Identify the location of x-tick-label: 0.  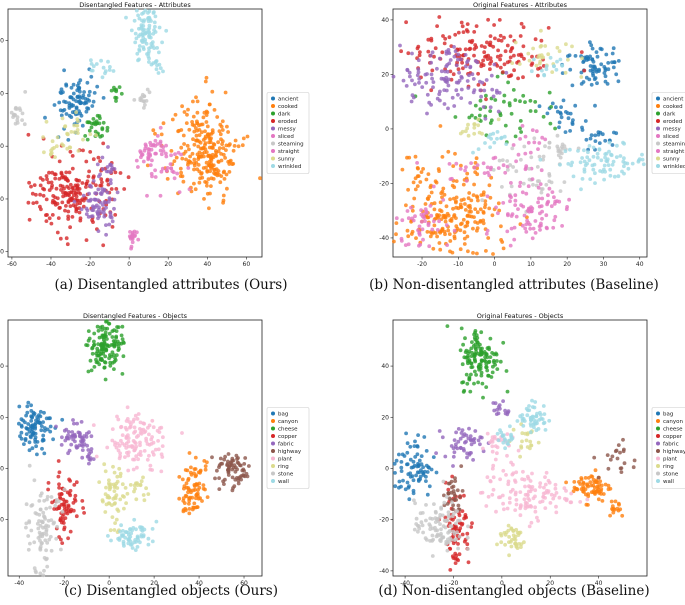
(109, 583).